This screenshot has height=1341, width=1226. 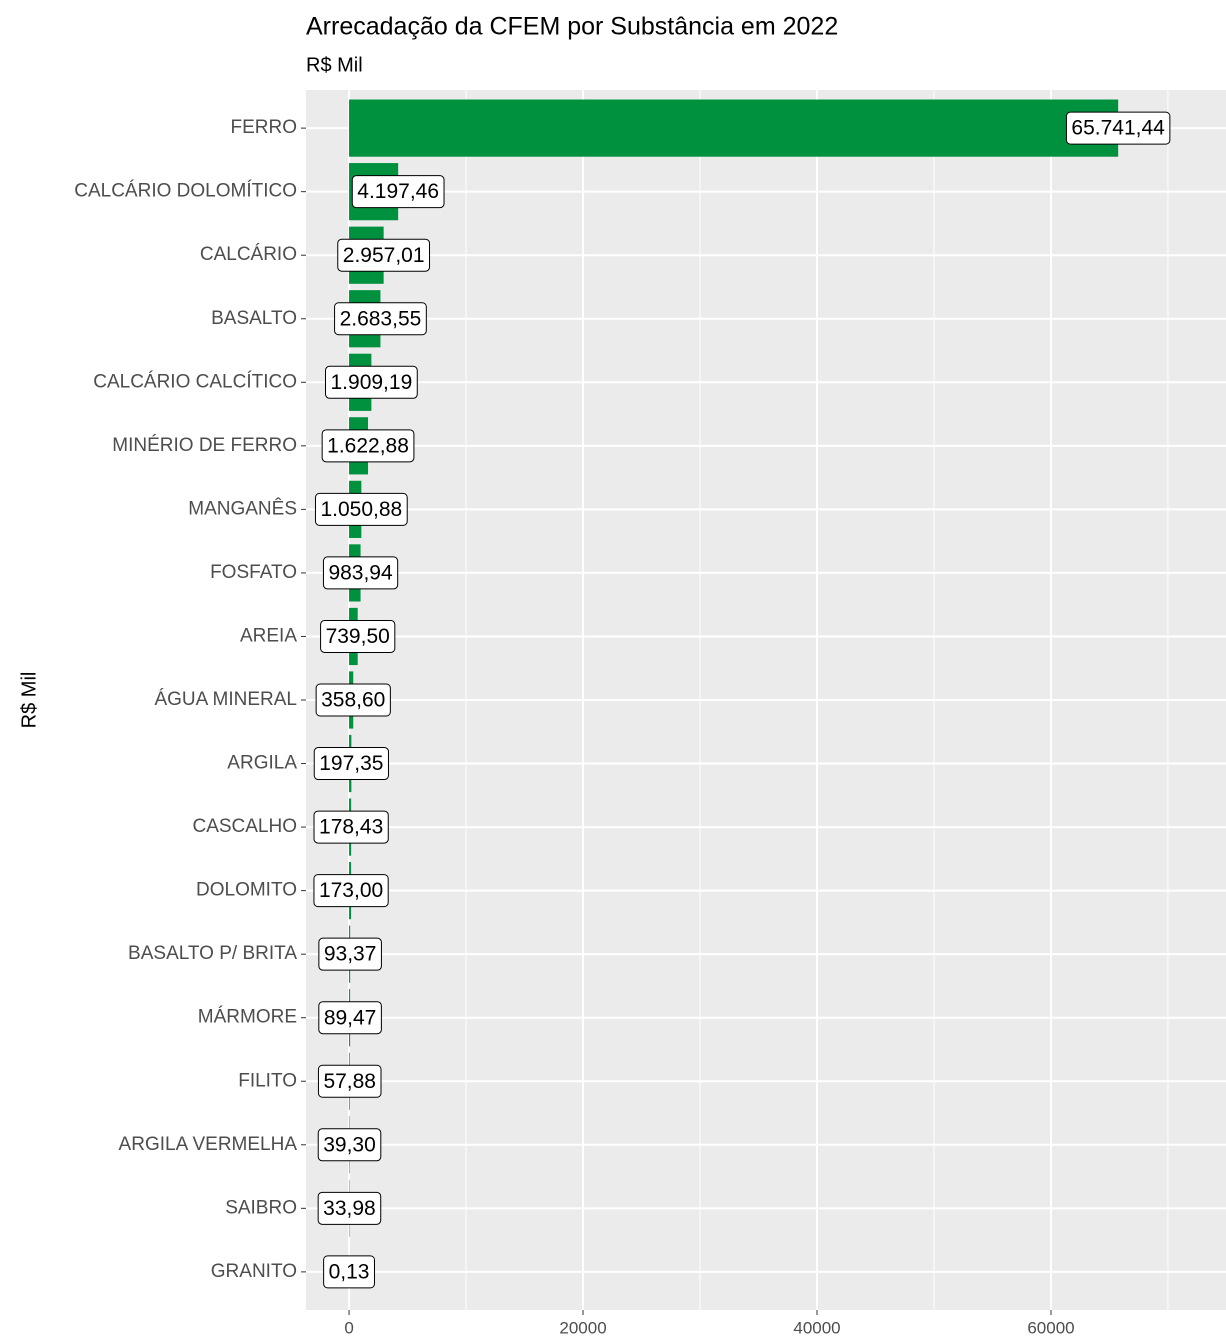 I want to click on chart-subtitle: R$ Mil, so click(x=334, y=65).